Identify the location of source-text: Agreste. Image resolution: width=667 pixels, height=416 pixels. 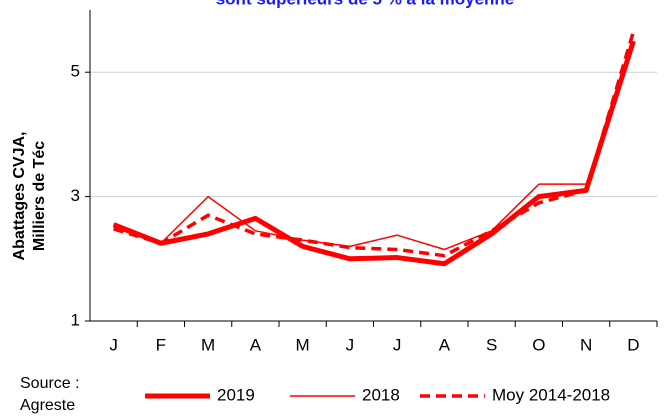
(47, 405).